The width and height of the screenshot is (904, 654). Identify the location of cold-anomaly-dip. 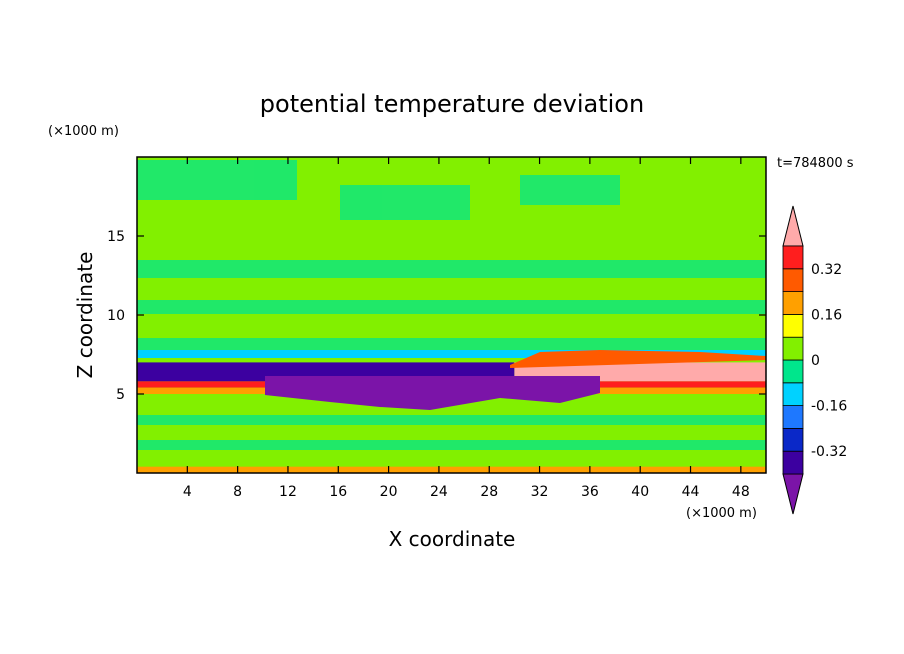
(432, 393).